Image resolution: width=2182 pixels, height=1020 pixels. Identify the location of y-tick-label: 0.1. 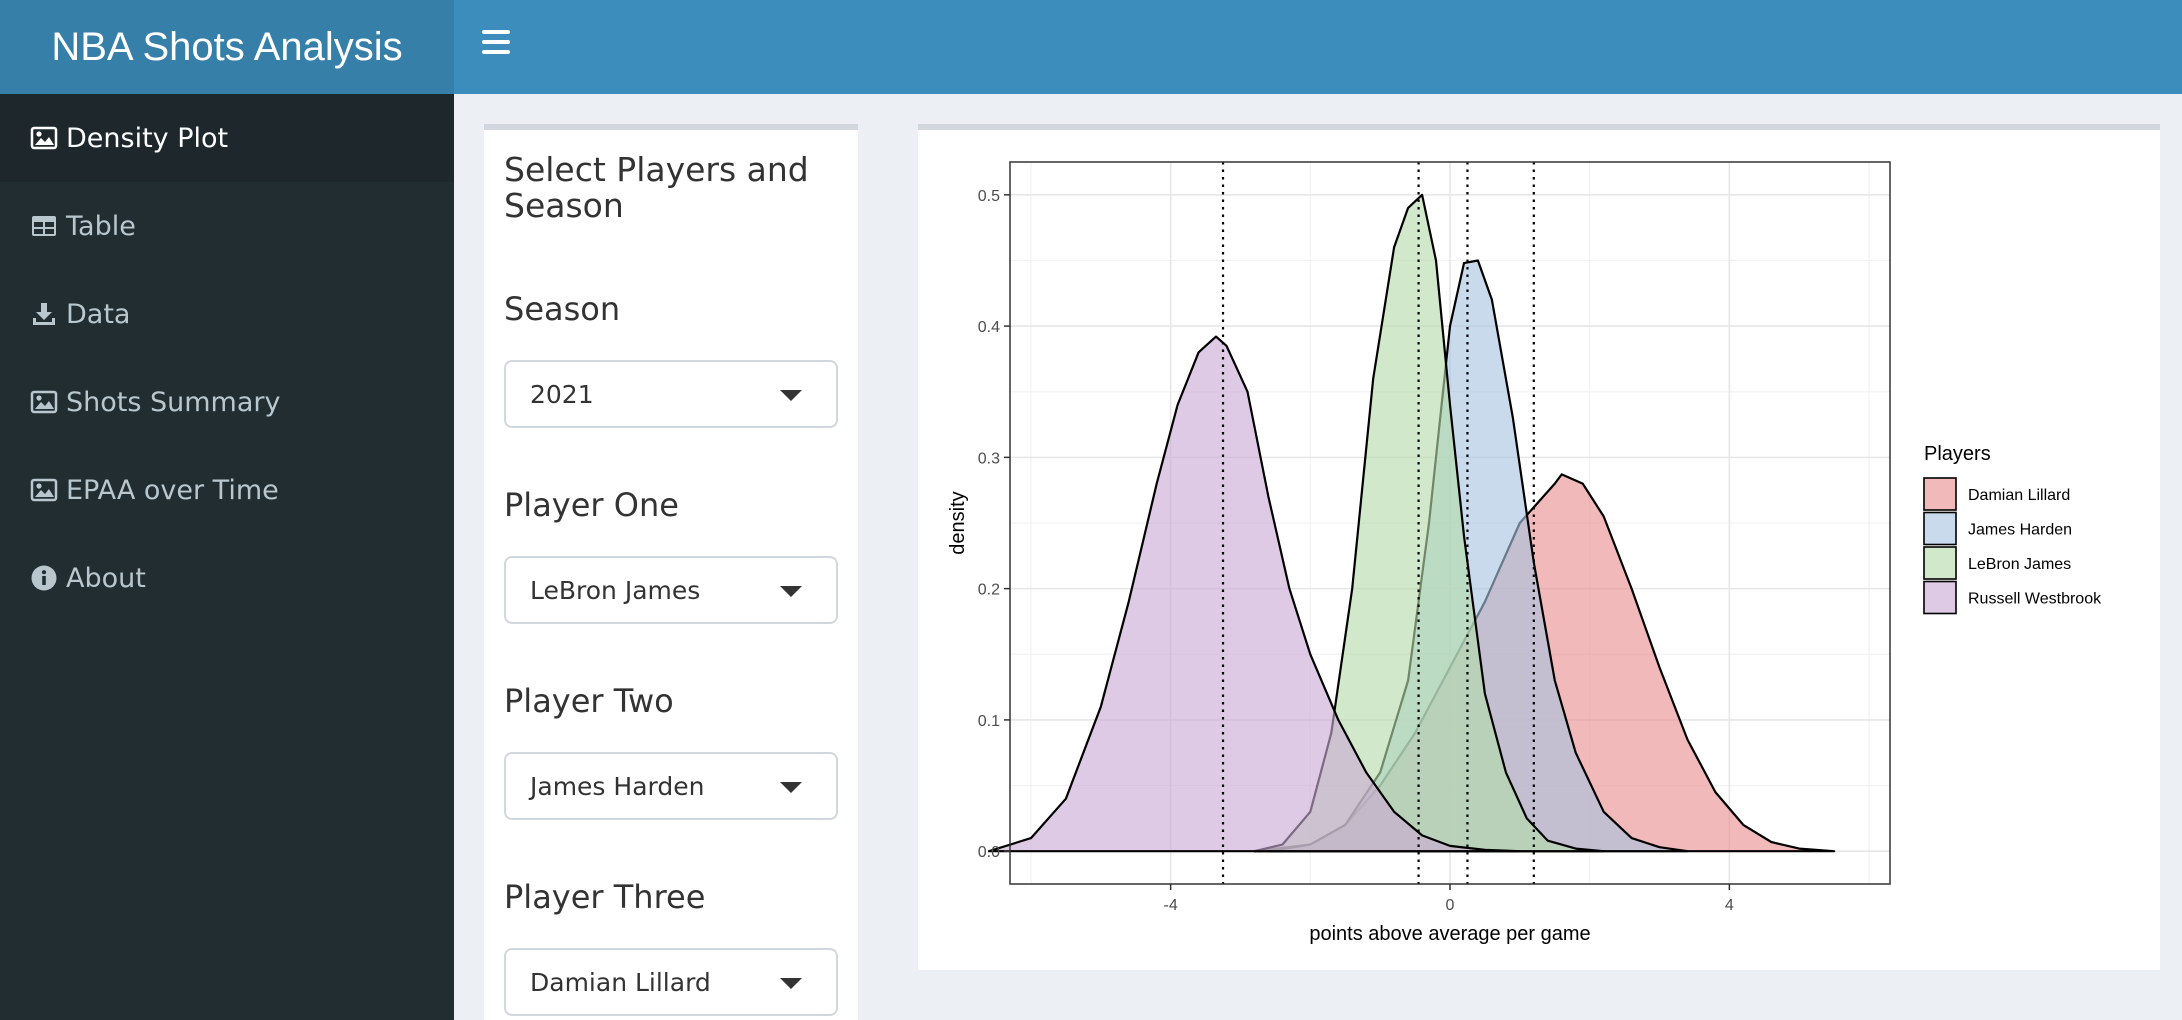
(989, 721).